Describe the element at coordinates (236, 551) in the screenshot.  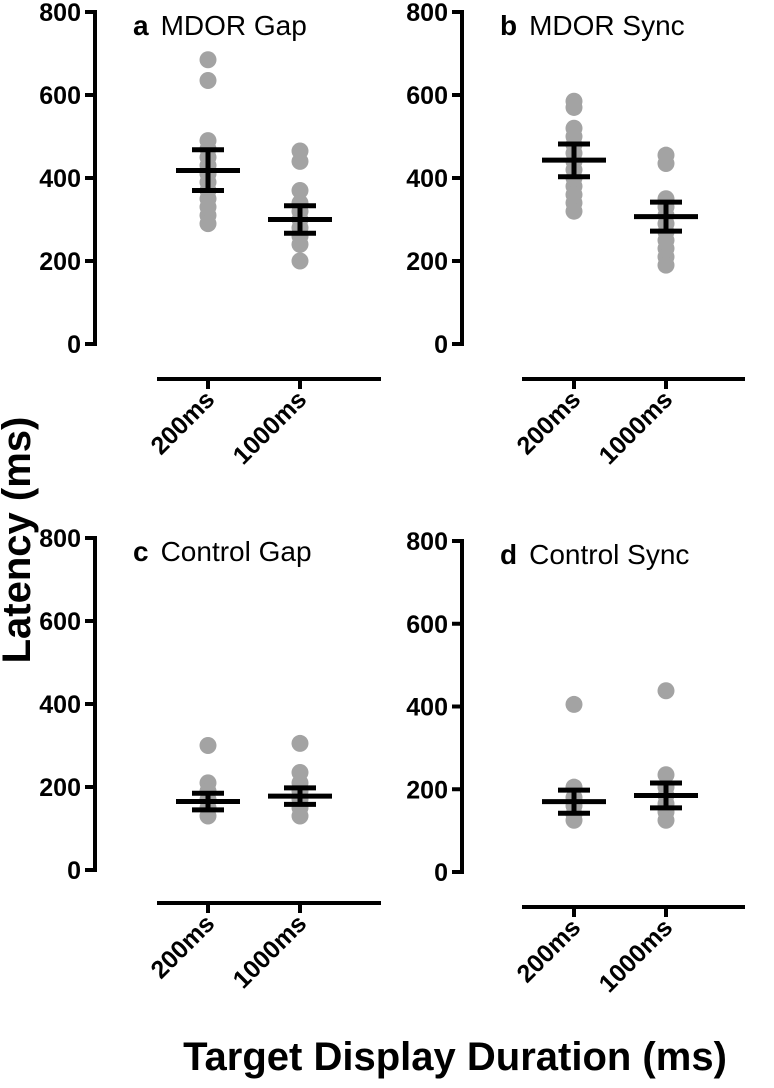
I see `panel-name: Control Gap` at that location.